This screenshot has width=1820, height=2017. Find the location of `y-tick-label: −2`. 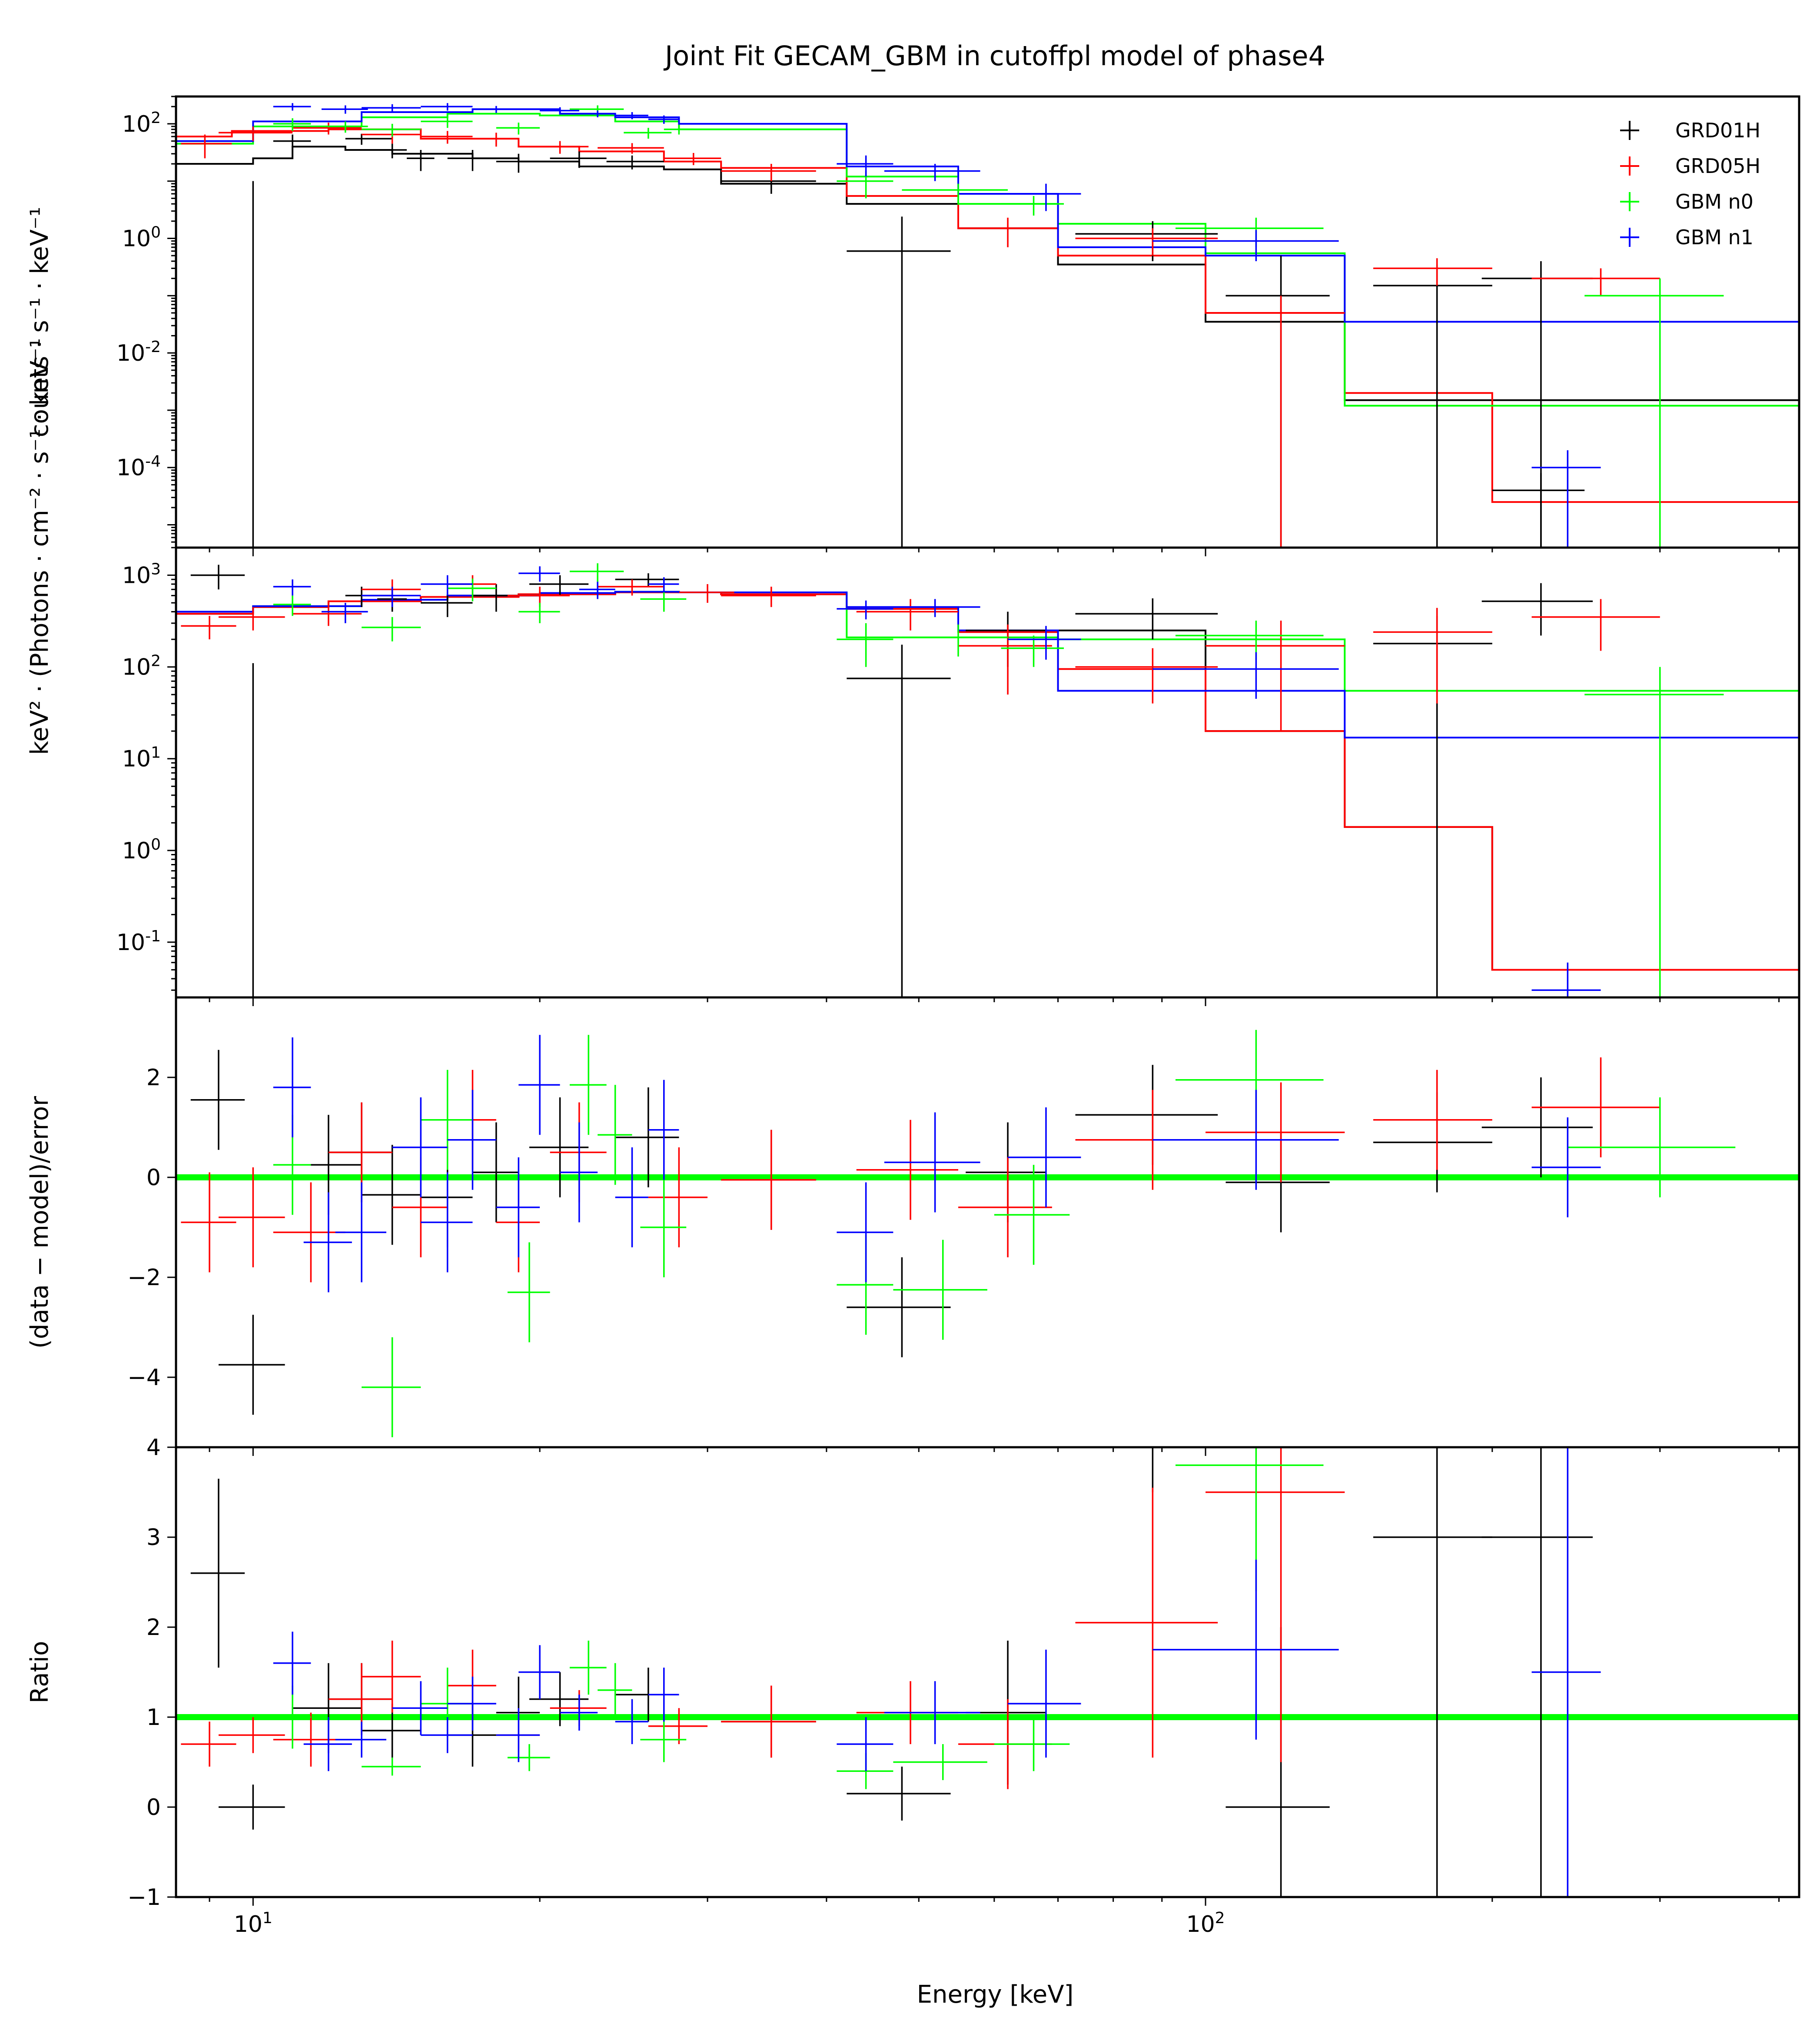

y-tick-label: −2 is located at coordinates (144, 1278).